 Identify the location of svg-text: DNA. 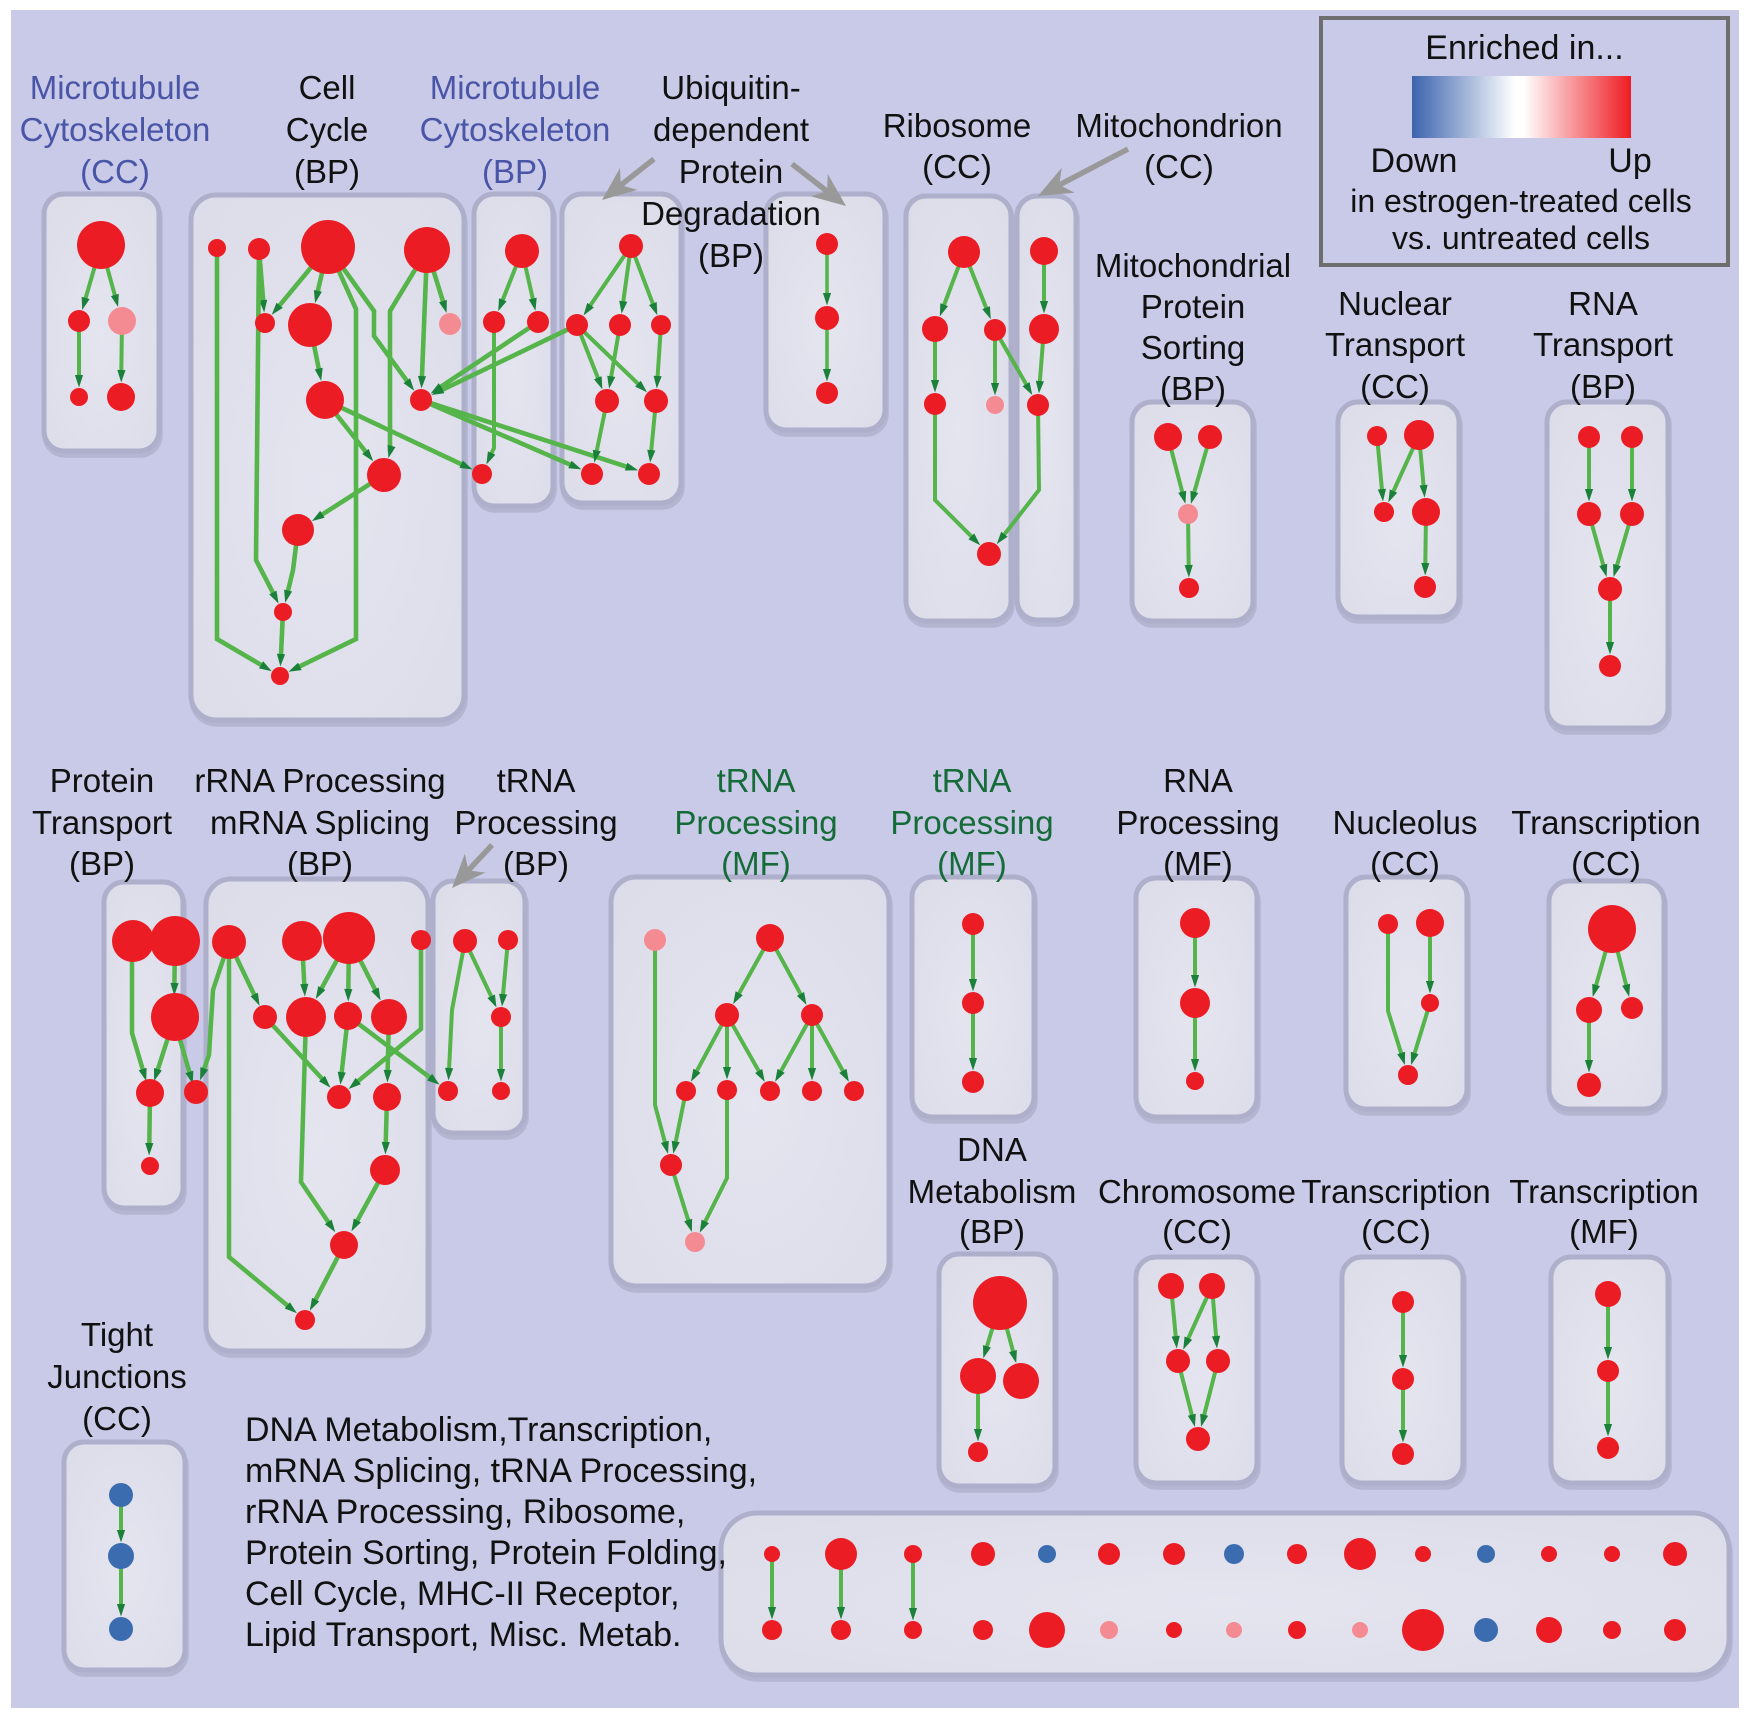
(992, 1149).